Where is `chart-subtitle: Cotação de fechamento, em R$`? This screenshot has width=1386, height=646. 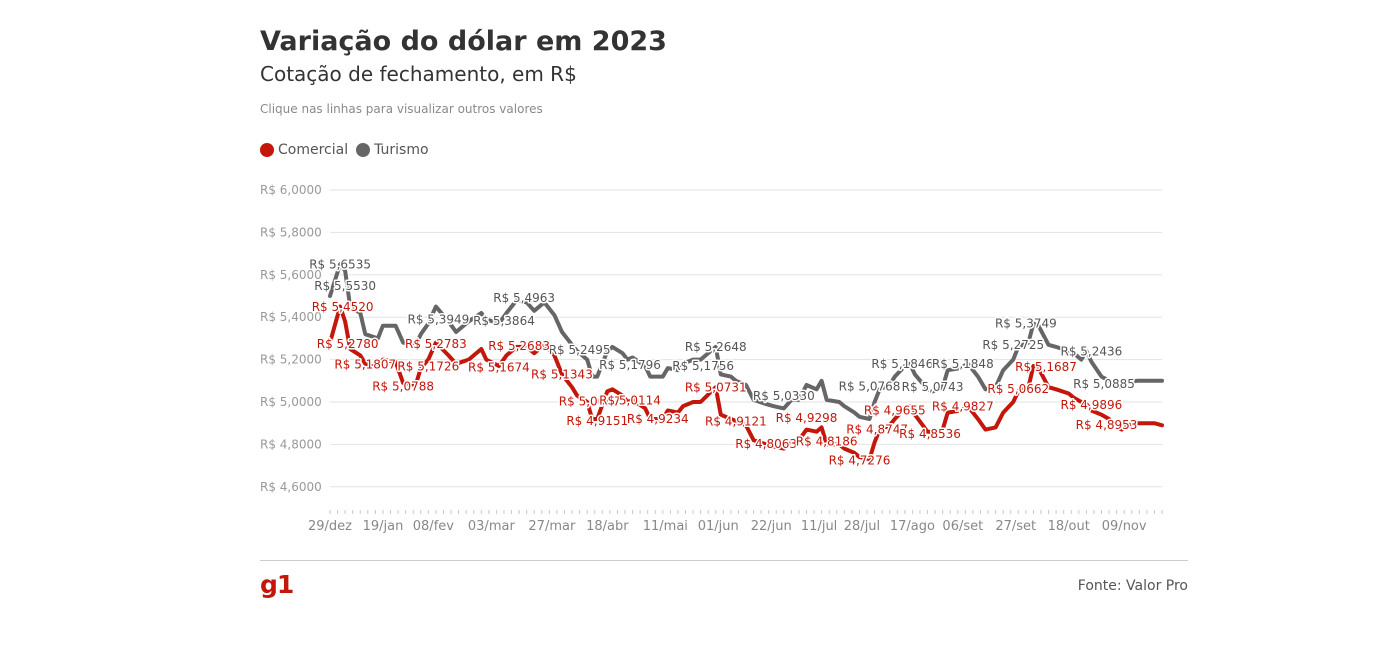 chart-subtitle: Cotação de fechamento, em R$ is located at coordinates (418, 74).